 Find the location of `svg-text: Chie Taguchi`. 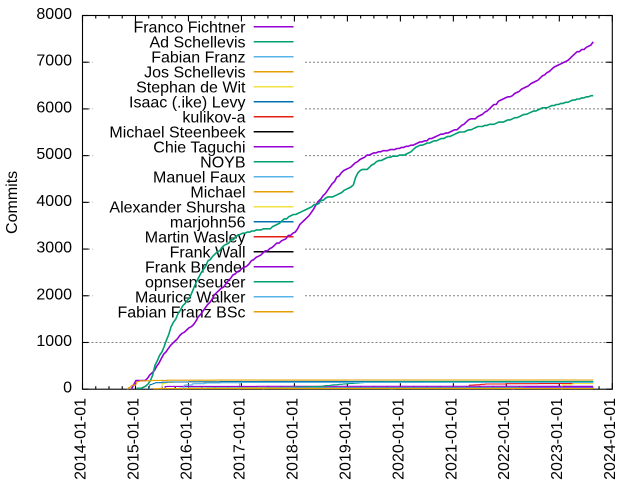

svg-text: Chie Taguchi is located at coordinates (199, 147).